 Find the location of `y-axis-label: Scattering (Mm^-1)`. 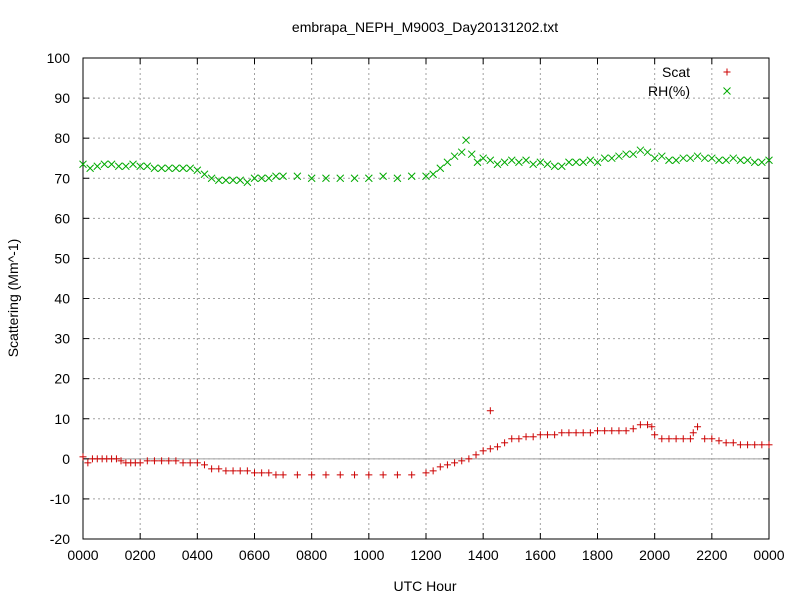

y-axis-label: Scattering (Mm^-1) is located at coordinates (13, 298).